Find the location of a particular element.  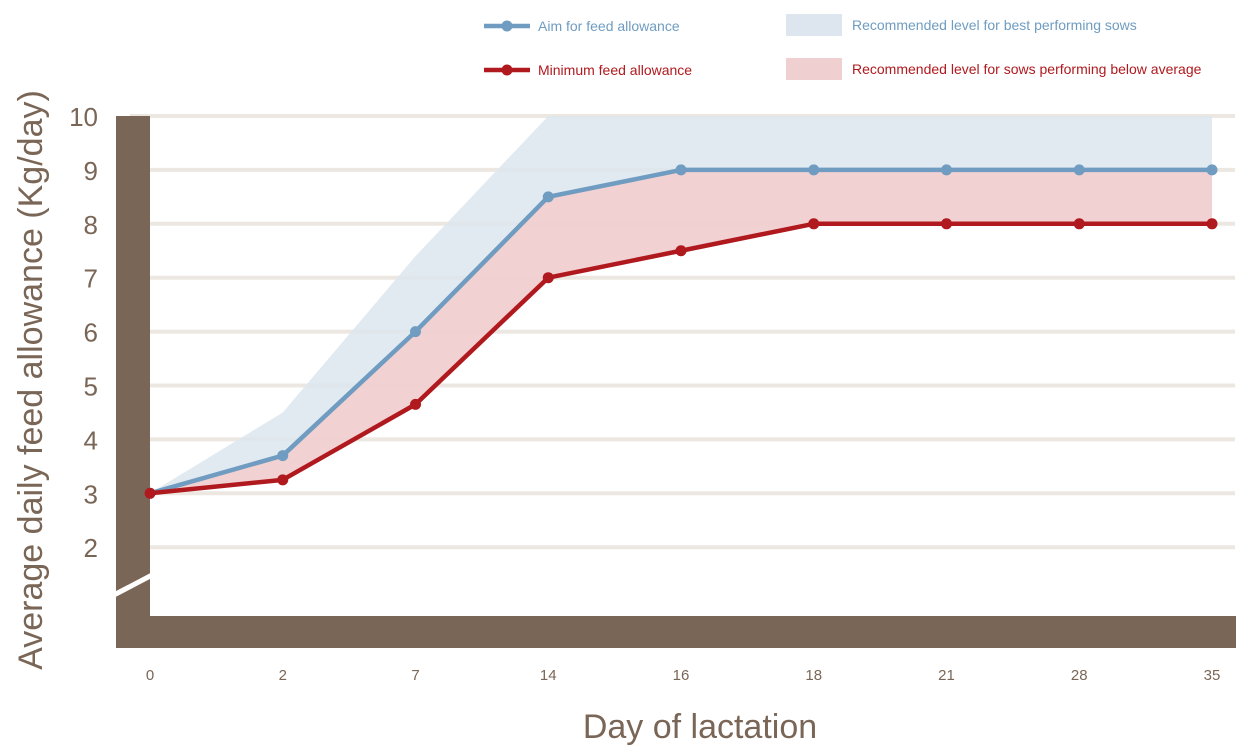

x-axis-bar is located at coordinates (676, 632).